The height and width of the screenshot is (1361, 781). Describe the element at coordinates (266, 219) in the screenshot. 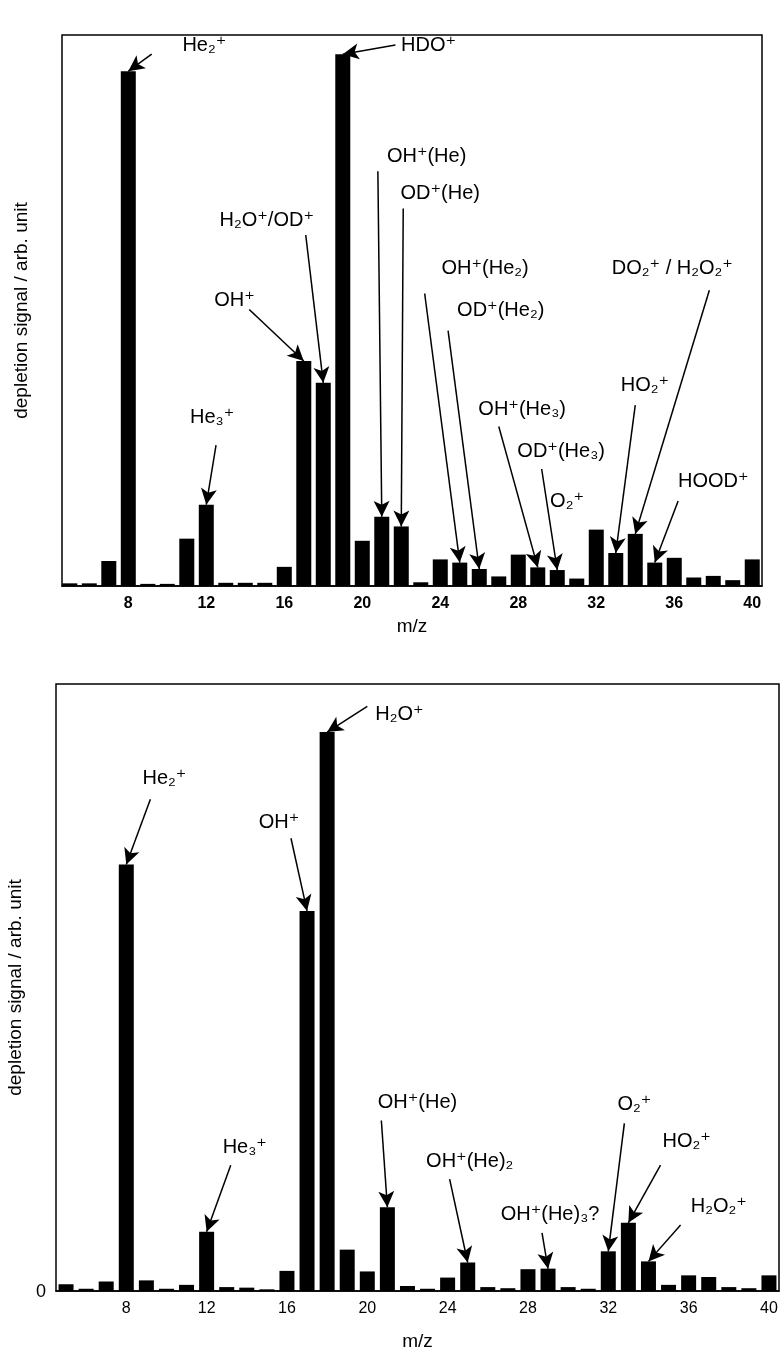

I see `annotation: H₂O⁺/OD⁺` at that location.